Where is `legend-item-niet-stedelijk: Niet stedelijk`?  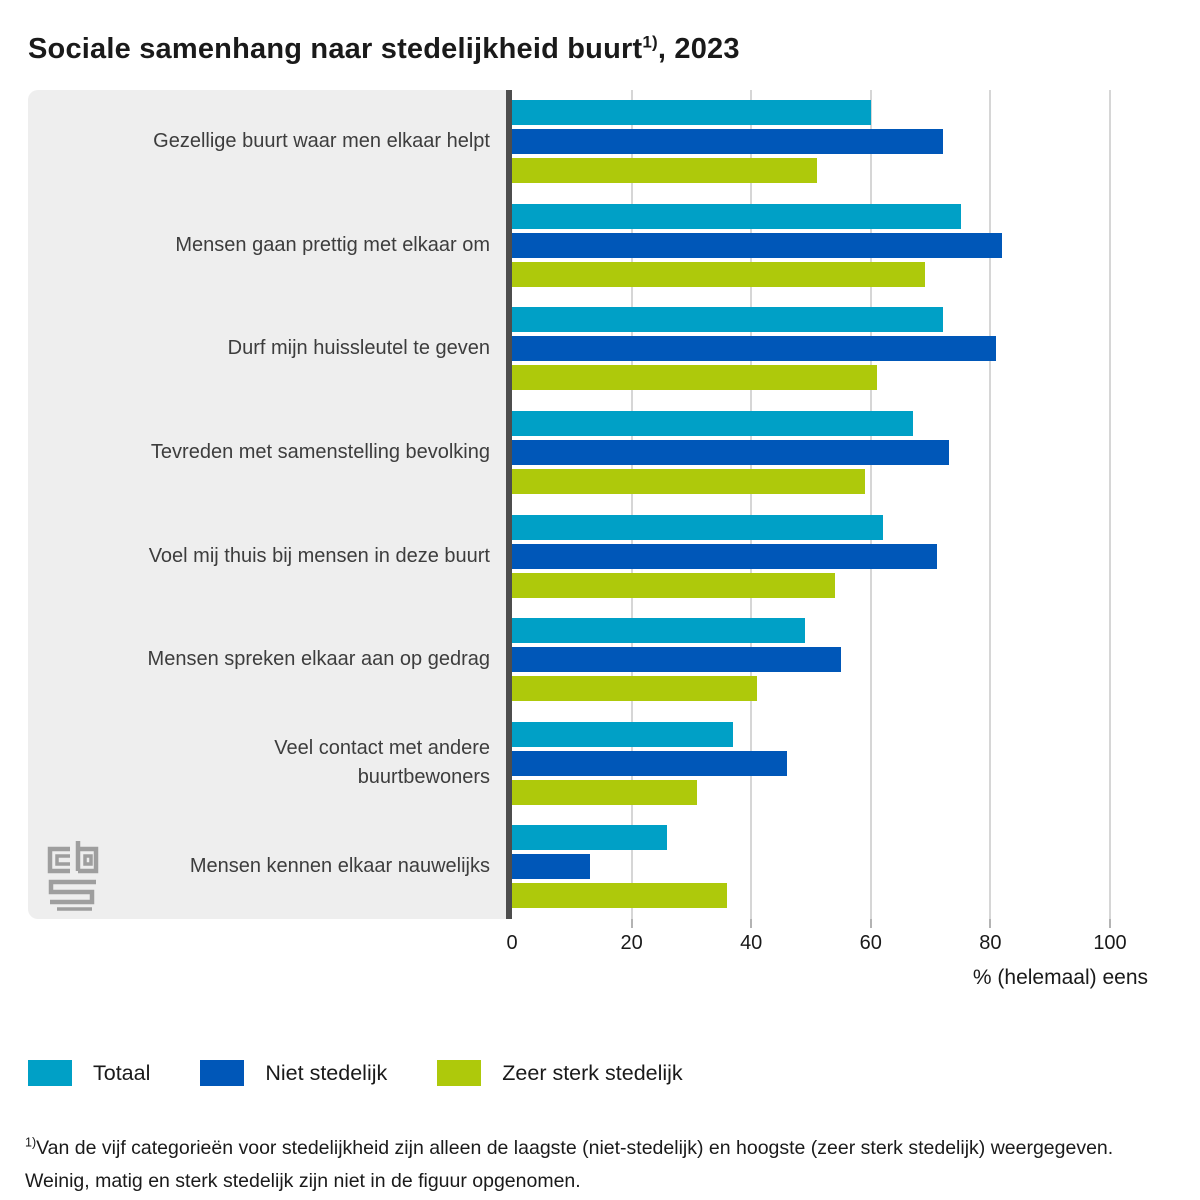
legend-item-niet-stedelijk: Niet stedelijk is located at coordinates (293, 1073).